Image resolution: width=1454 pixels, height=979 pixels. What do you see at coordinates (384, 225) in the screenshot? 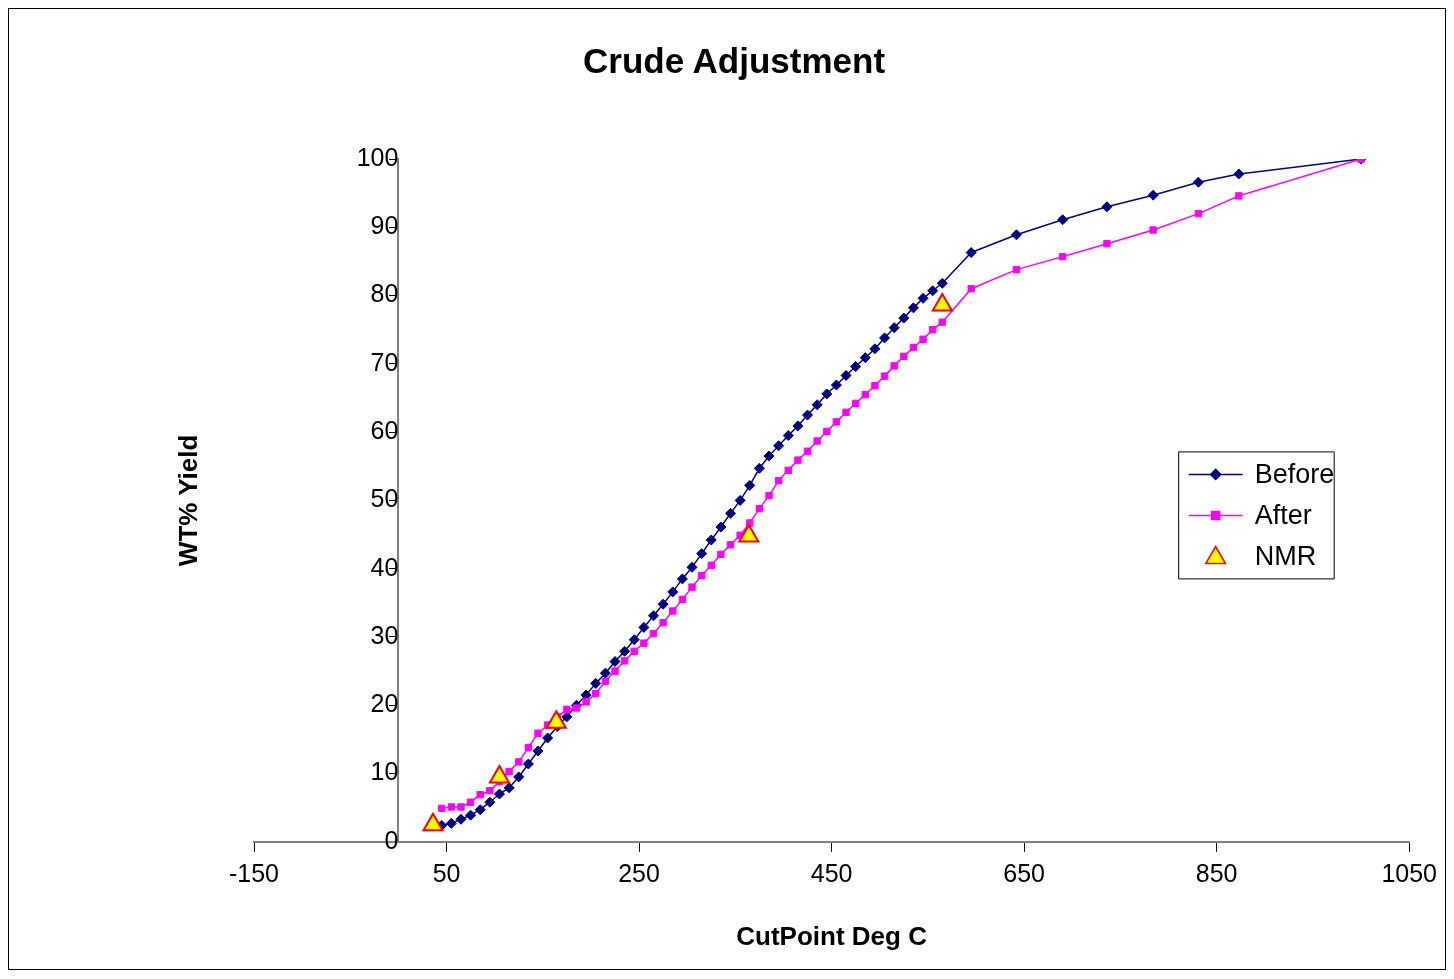
I see `y-tick-label: 90` at bounding box center [384, 225].